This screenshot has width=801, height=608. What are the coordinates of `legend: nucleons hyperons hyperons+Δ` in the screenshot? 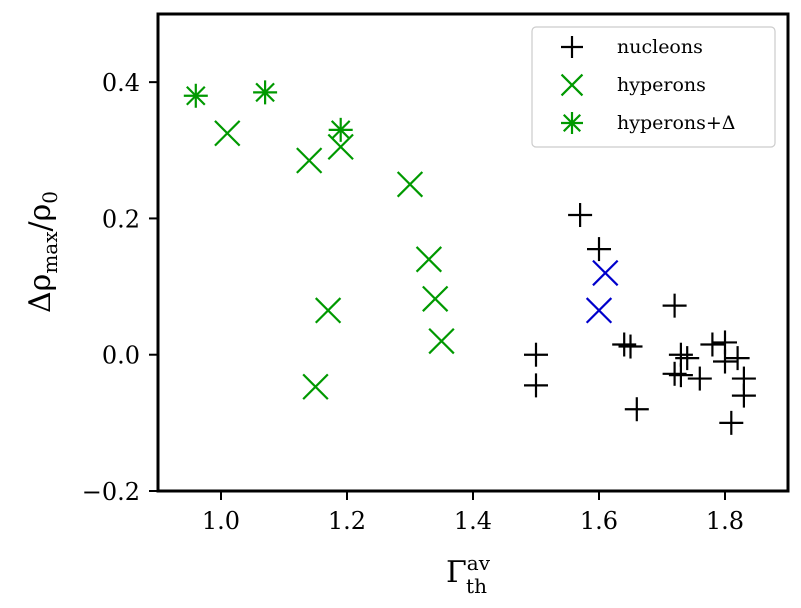 It's located at (653, 87).